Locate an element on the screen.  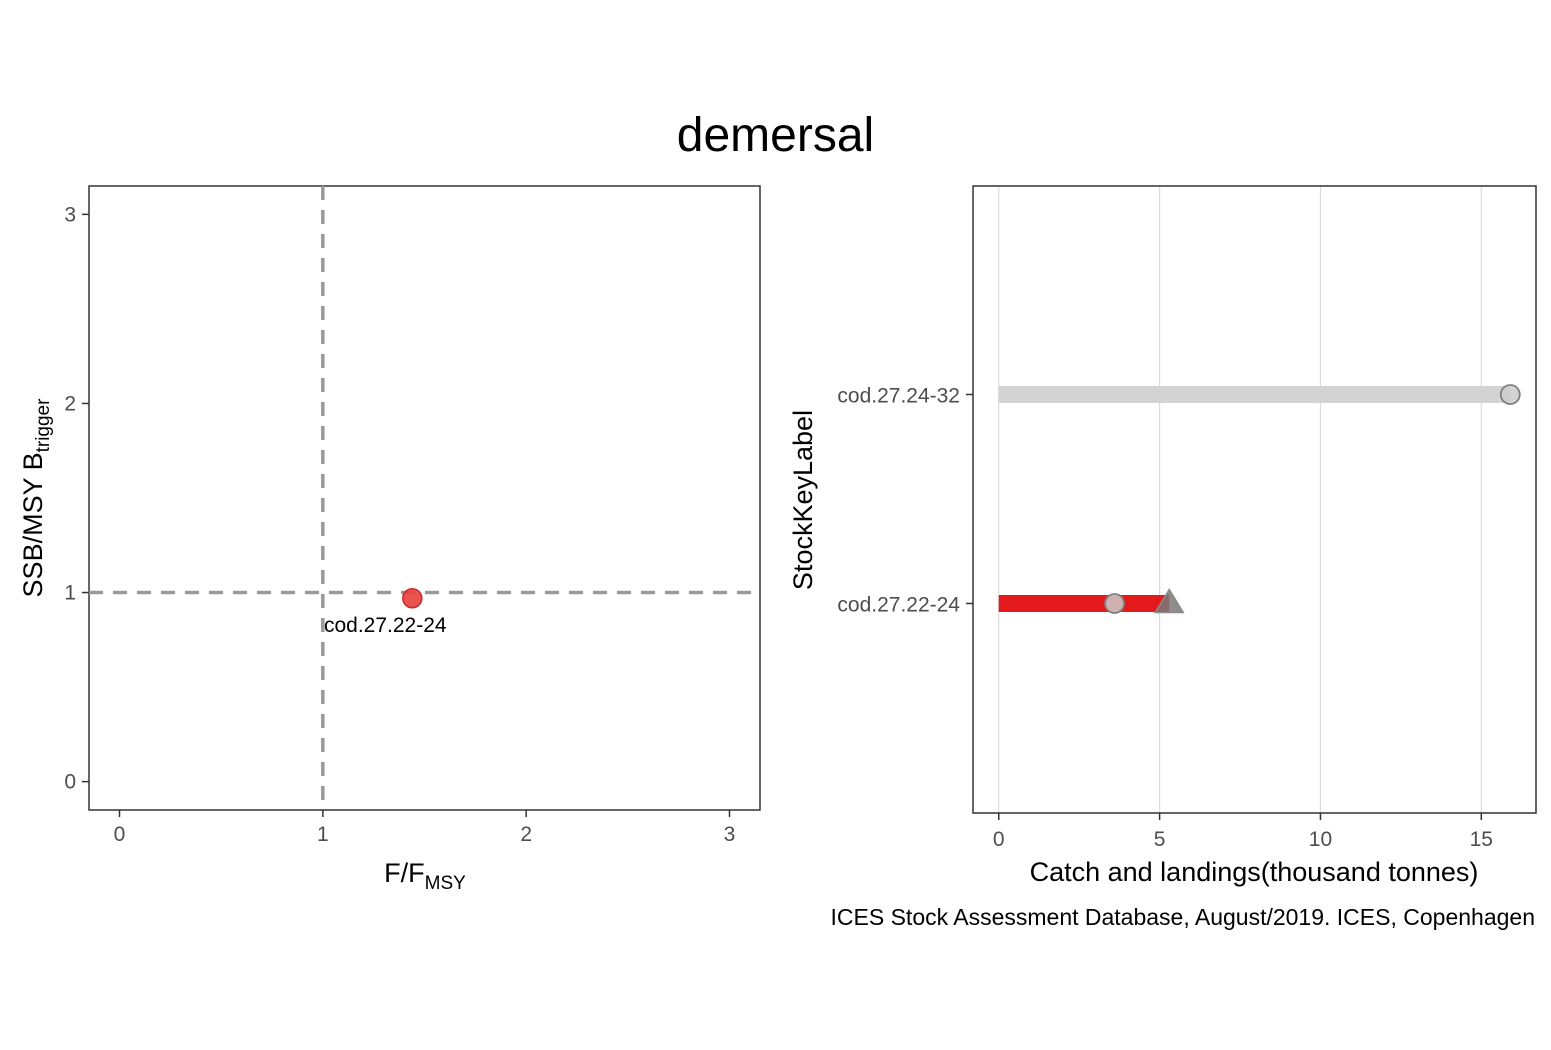
right-bars is located at coordinates (1259, 499).